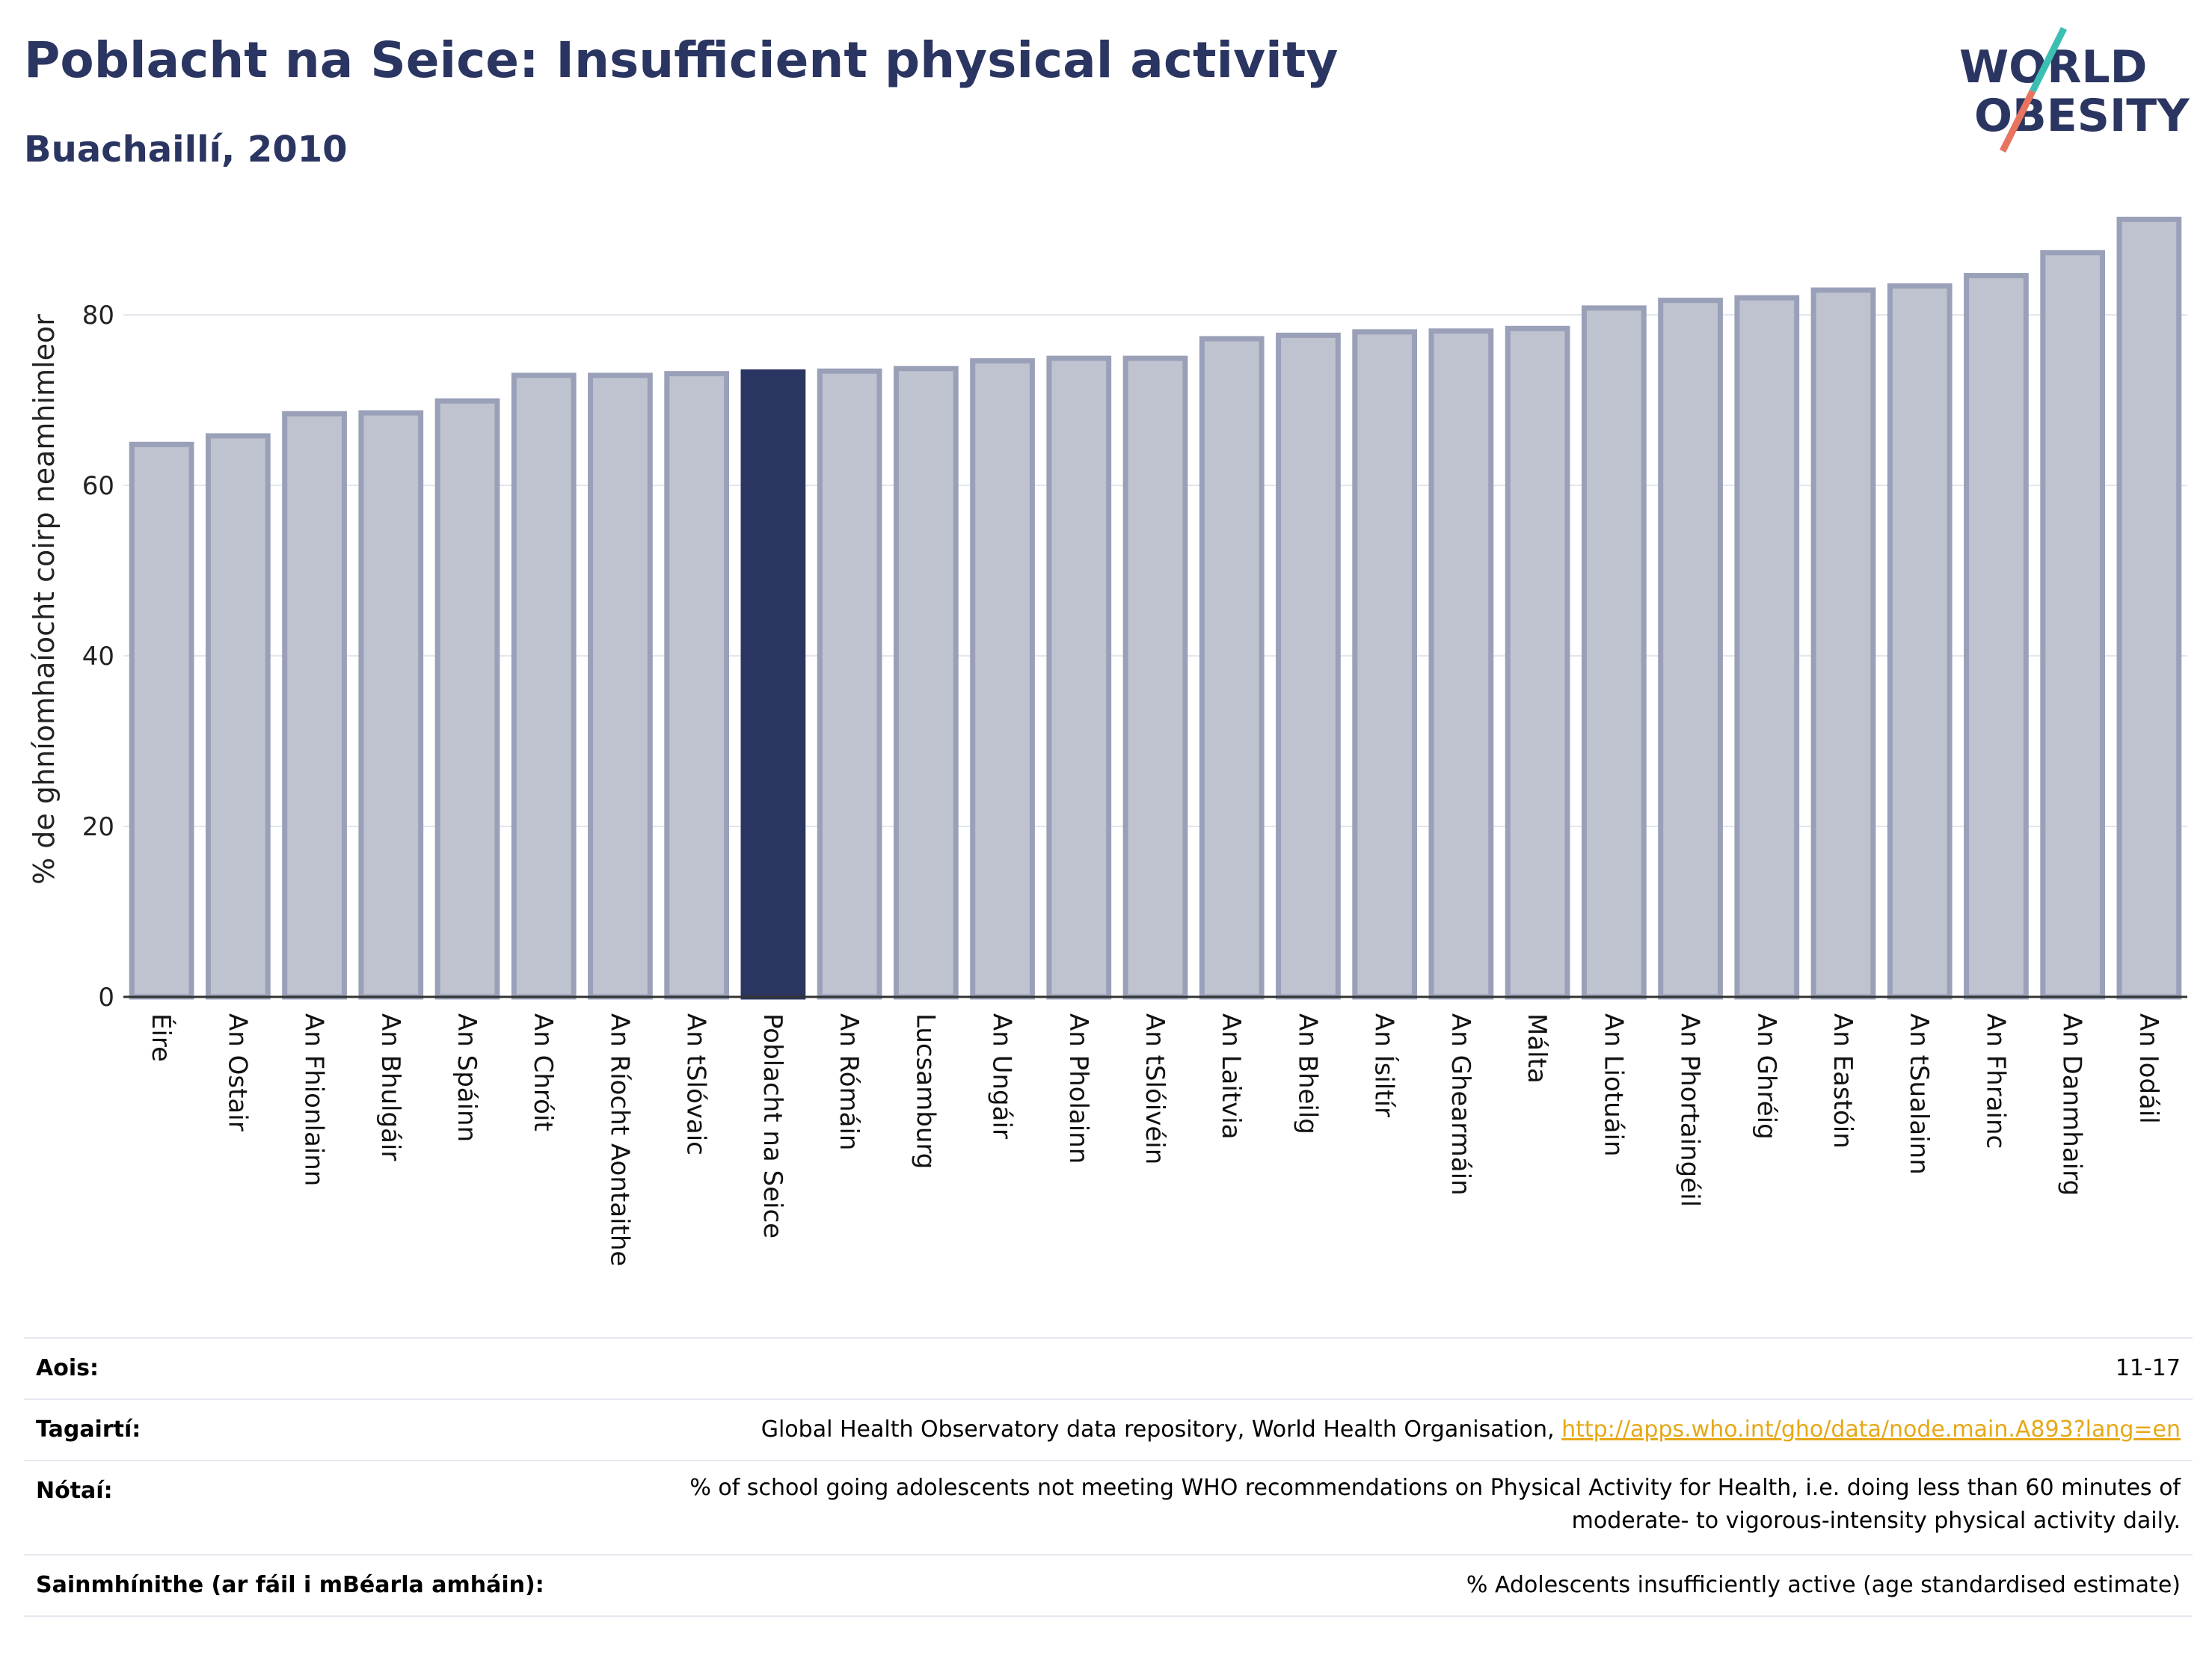 The width and height of the screenshot is (2212, 1655). What do you see at coordinates (237, 1072) in the screenshot?
I see `x-tick-label: An Ostair` at bounding box center [237, 1072].